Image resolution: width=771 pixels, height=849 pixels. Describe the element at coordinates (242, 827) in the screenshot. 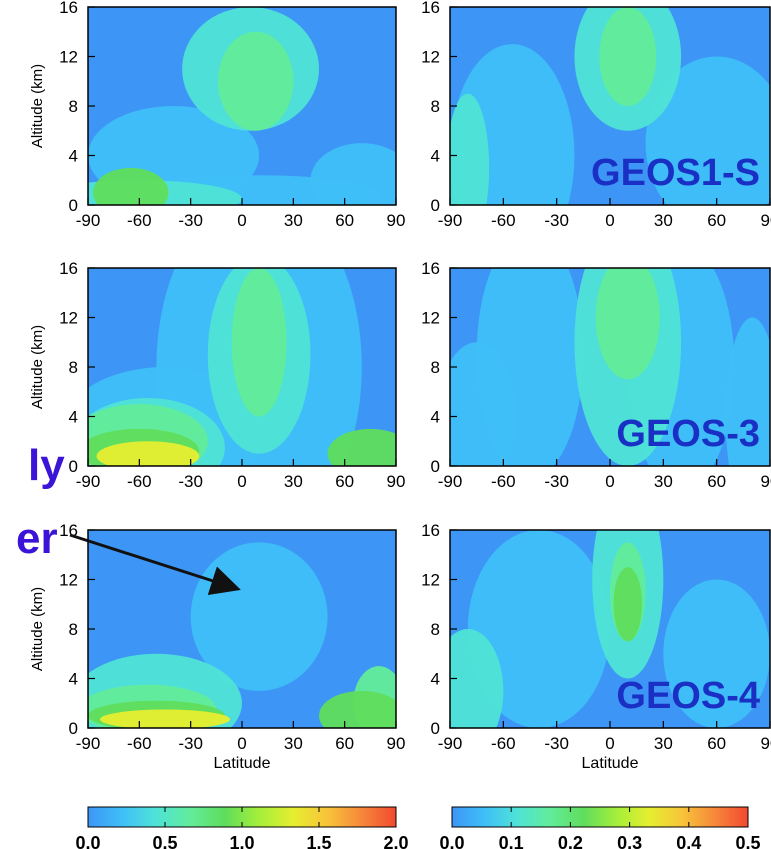

I see `colorbar-1: 0.0 0.5 1.0 1.5 2.0` at that location.